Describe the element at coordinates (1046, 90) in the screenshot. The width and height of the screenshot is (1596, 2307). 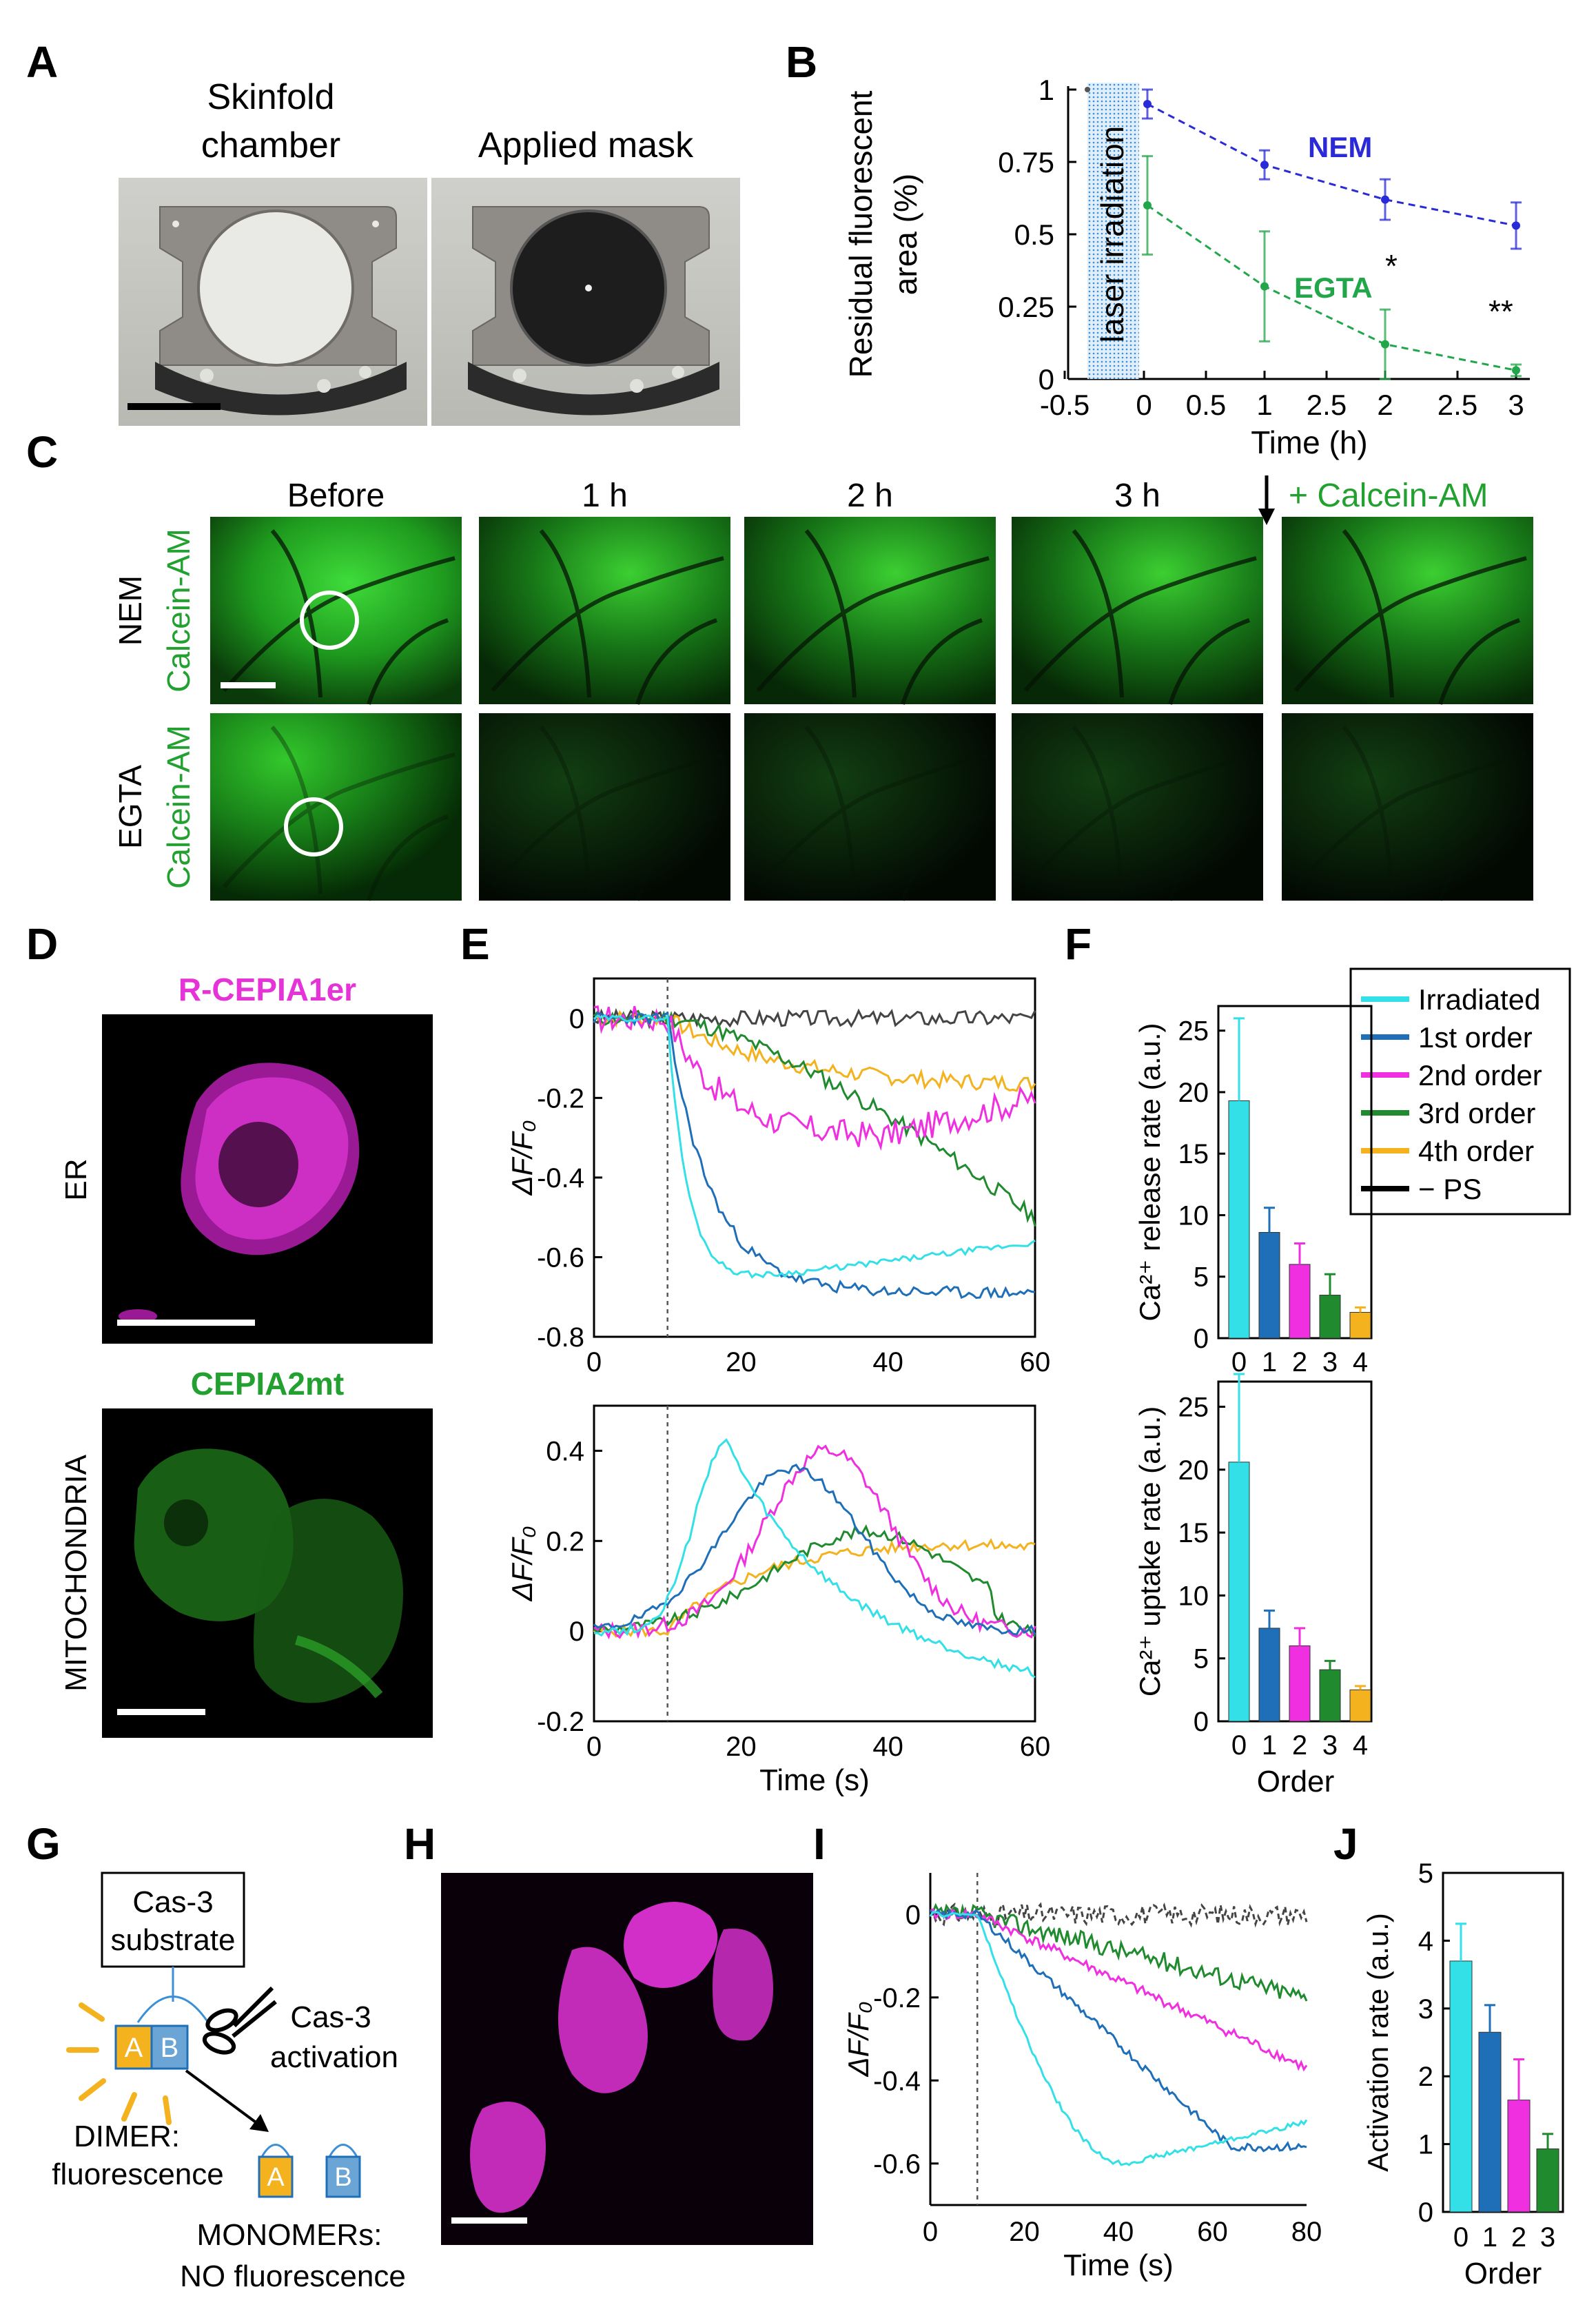
I see `y-tick-label: 1` at that location.